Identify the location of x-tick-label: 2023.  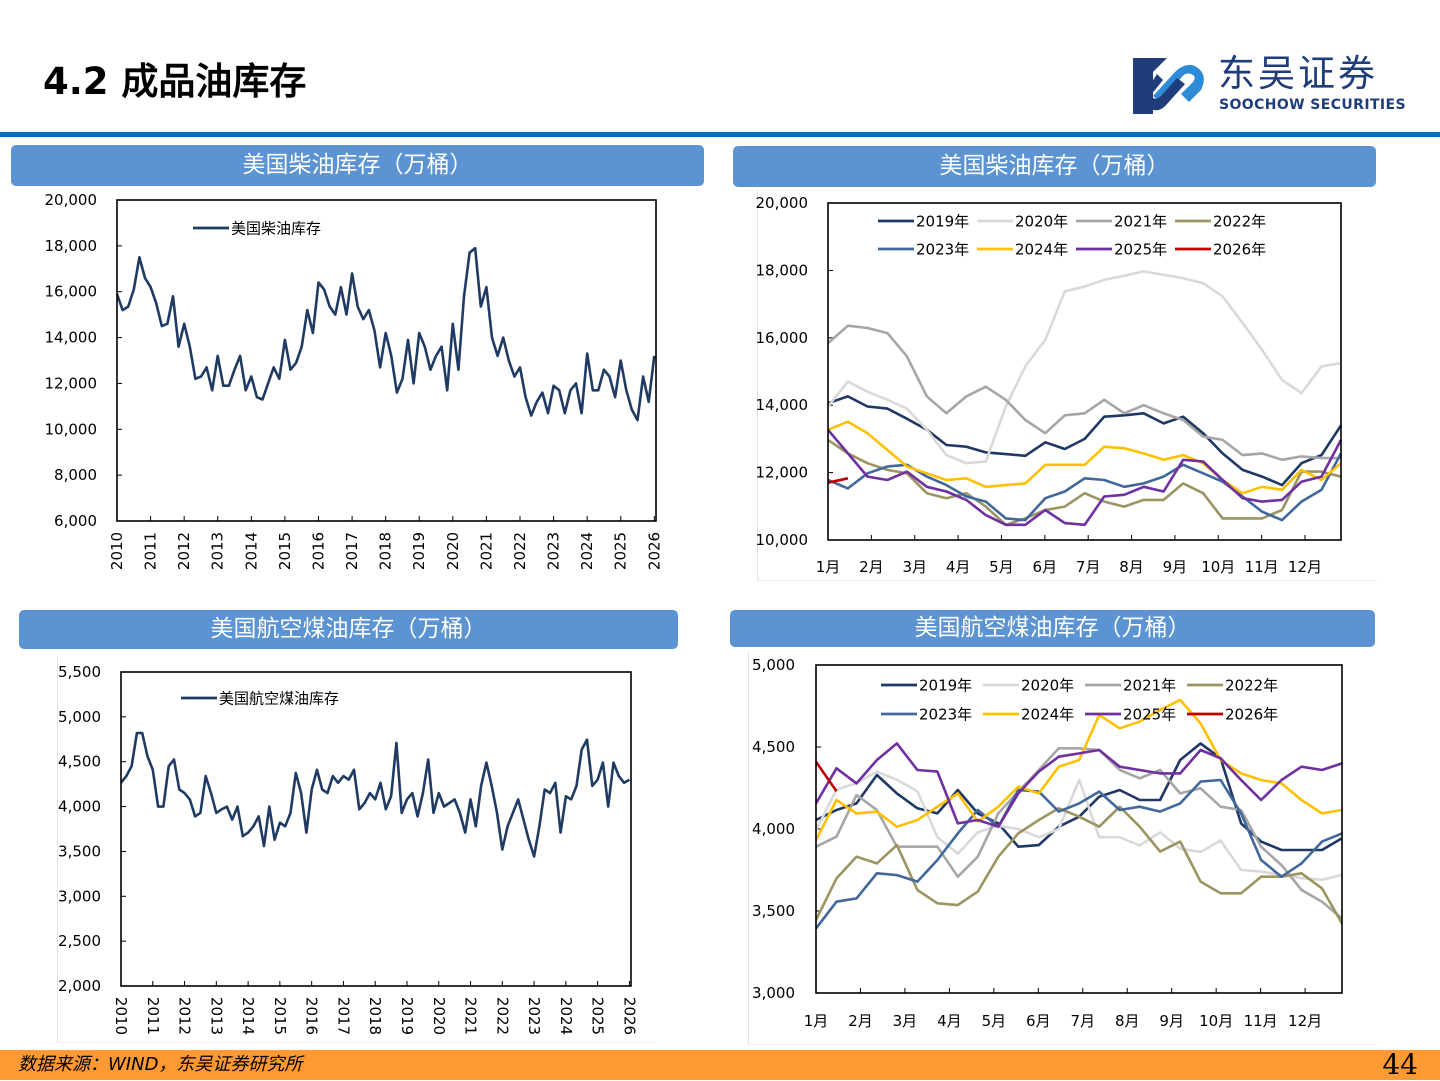
(554, 551).